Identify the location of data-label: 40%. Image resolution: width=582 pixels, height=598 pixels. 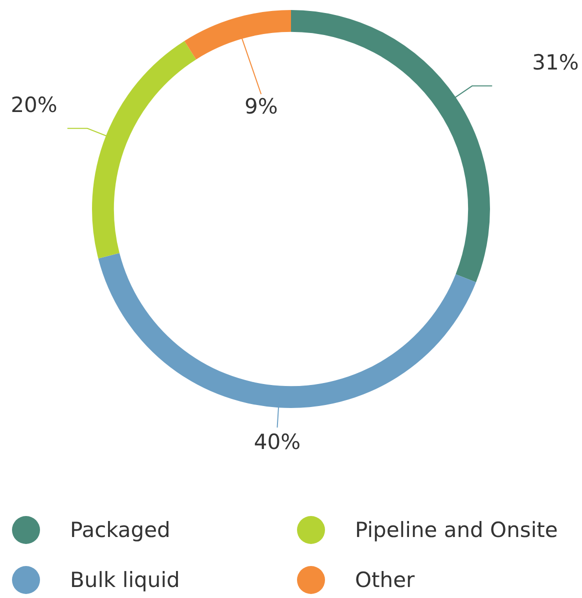
(277, 442).